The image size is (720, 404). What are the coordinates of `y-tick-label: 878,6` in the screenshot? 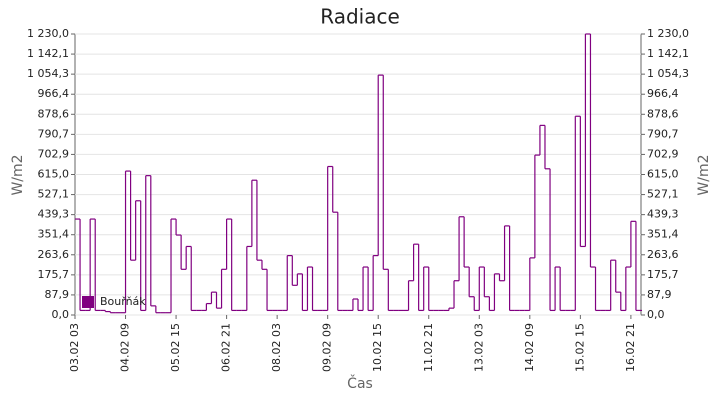 It's located at (54, 113).